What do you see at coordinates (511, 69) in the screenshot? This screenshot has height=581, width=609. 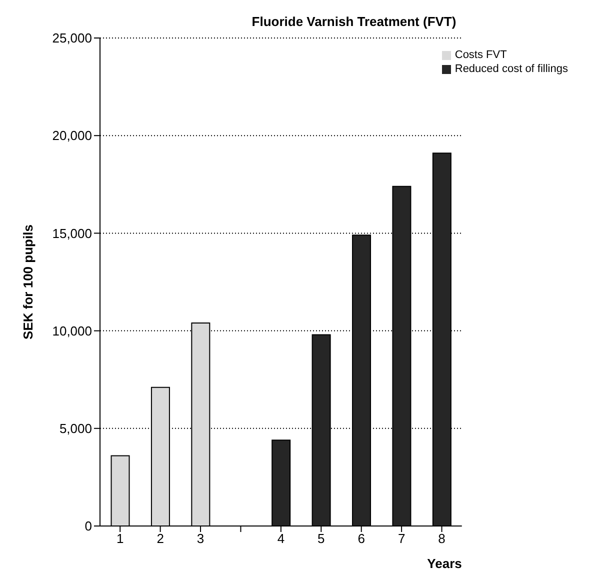 I see `legend-label: Reduced cost of fillings` at bounding box center [511, 69].